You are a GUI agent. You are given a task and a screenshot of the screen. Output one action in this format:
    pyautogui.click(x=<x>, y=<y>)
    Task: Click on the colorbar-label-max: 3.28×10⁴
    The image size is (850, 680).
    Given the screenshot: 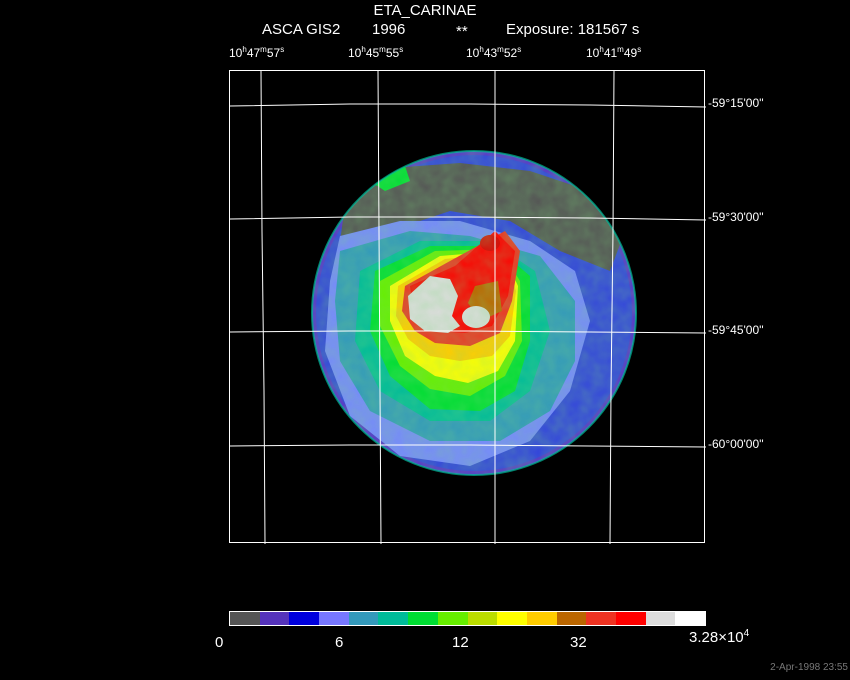 What is the action you would take?
    pyautogui.click(x=719, y=637)
    